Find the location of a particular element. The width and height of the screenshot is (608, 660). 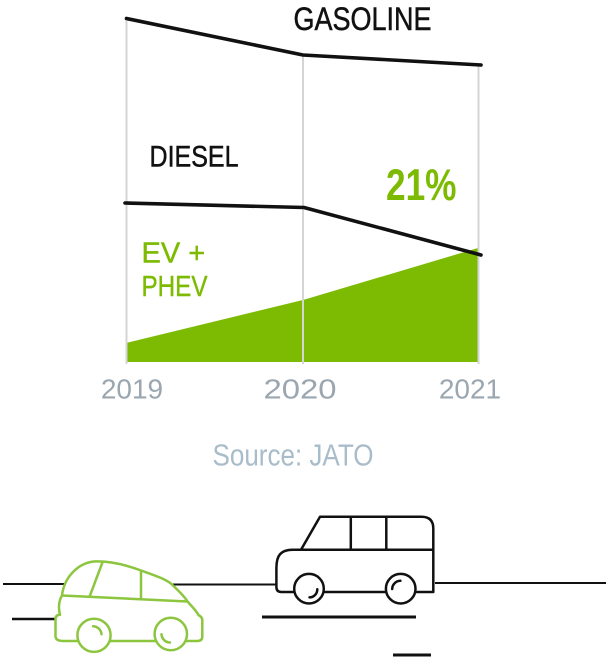

svg-text: EV + is located at coordinates (174, 254).